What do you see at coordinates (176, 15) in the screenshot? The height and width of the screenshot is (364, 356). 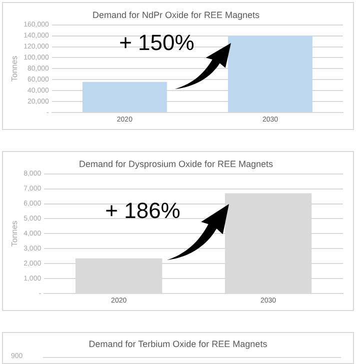 I see `chart-title: Demand for NdPr Oxide for REE Magnets` at bounding box center [176, 15].